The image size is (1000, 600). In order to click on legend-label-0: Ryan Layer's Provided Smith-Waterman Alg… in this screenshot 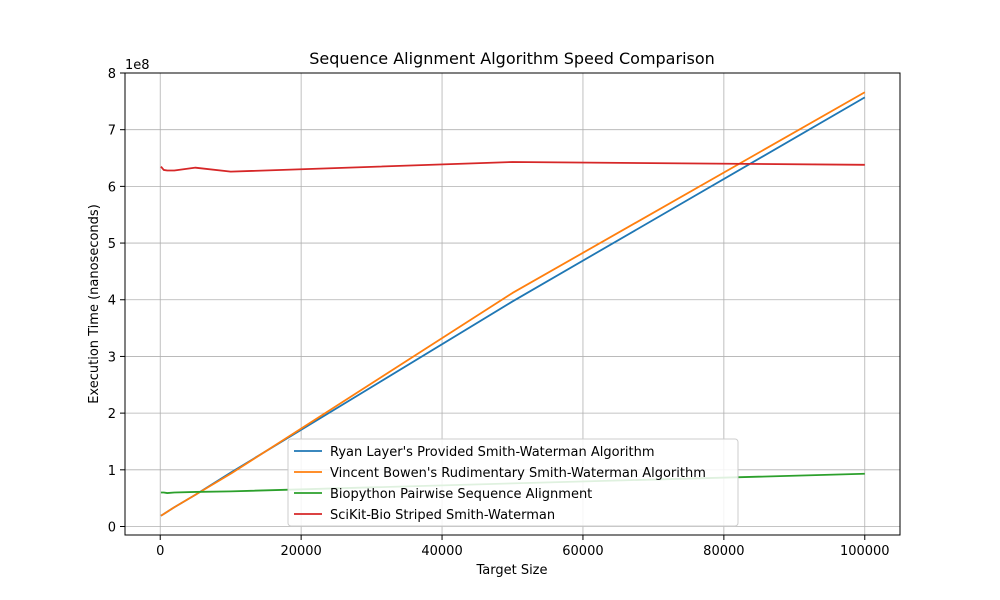, I will do `click(492, 452)`.